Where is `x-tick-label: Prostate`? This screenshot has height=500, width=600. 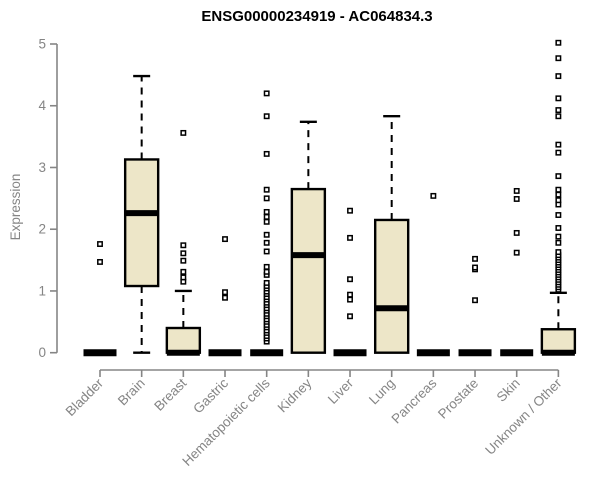 x-tick-label: Prostate is located at coordinates (458, 399).